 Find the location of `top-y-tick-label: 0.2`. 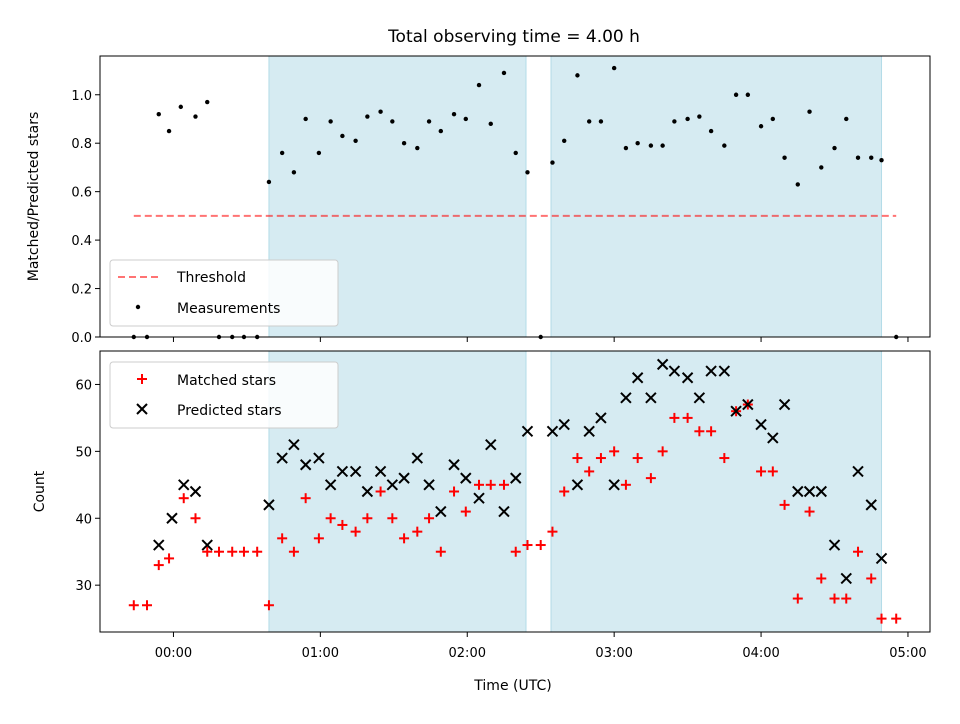

top-y-tick-label: 0.2 is located at coordinates (81, 290).